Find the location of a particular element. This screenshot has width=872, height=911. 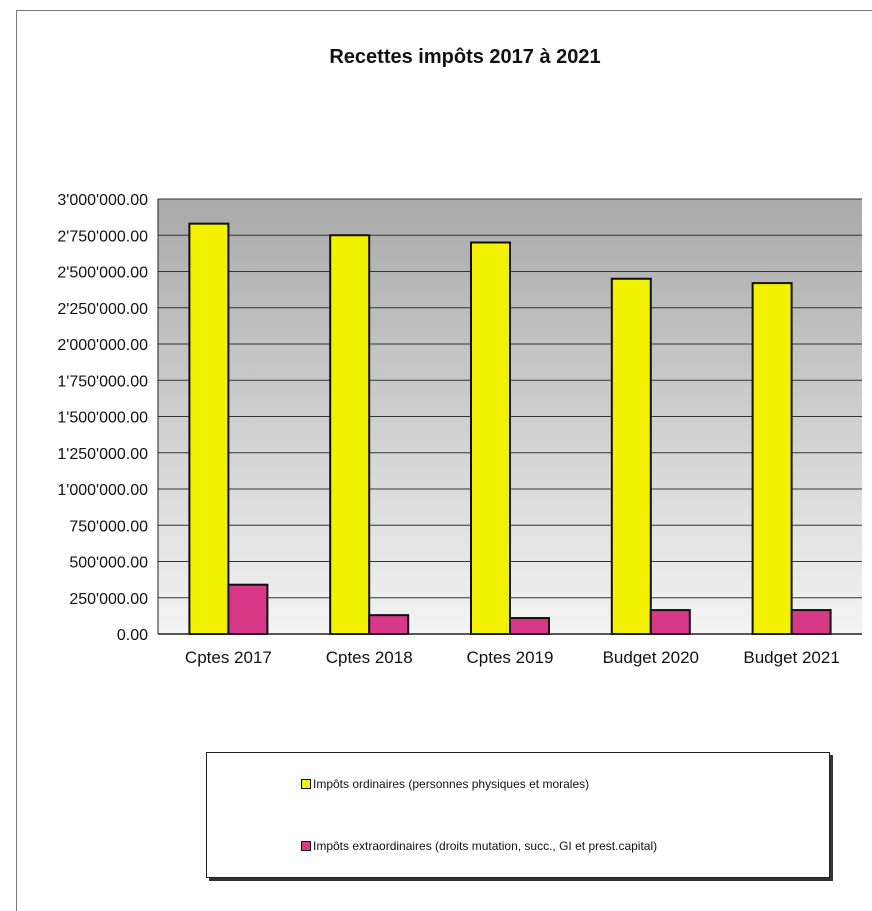

y-tick-label: 2'750'000.00 is located at coordinates (102, 236).